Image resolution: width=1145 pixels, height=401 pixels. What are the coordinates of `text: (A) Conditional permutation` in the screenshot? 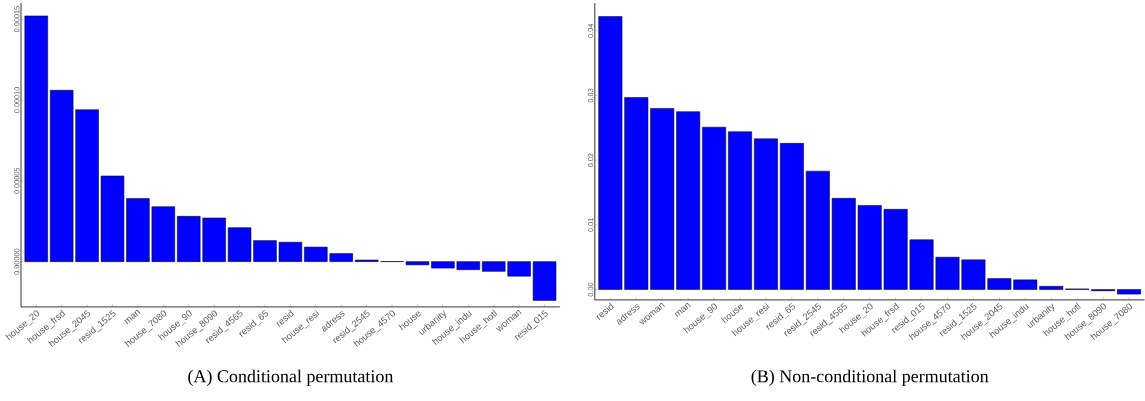 It's located at (291, 378).